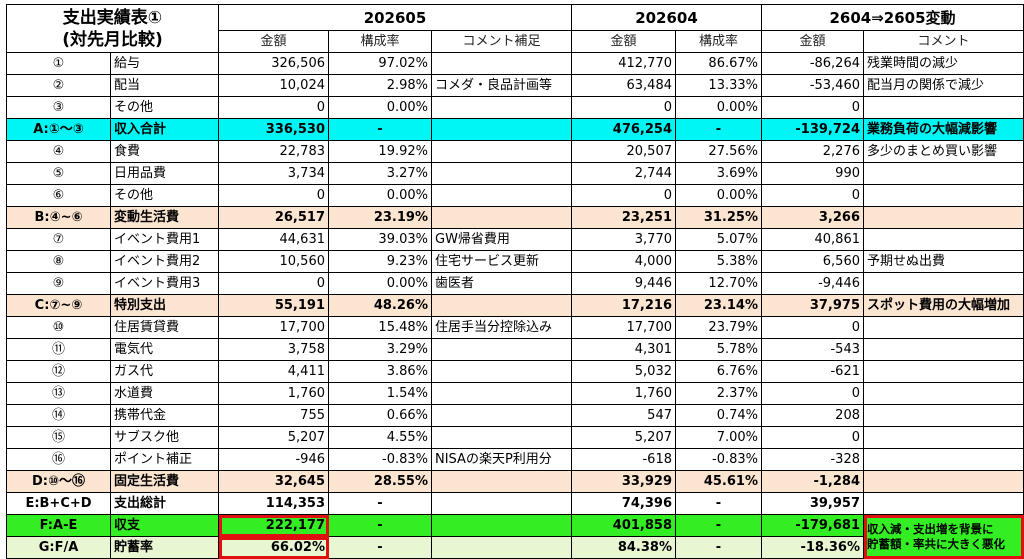 The height and width of the screenshot is (559, 1024). I want to click on amount-current-cell: 10,560, so click(273, 261).